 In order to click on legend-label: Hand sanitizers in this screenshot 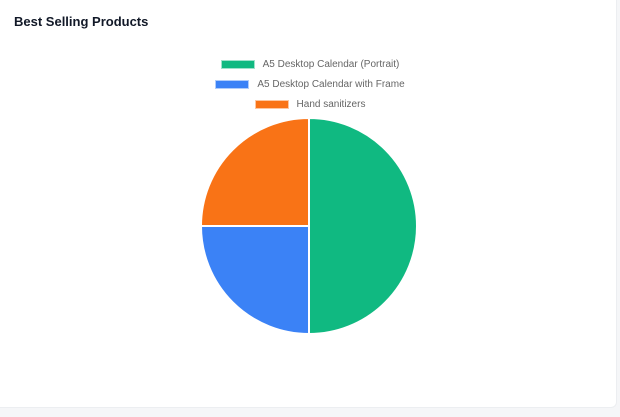, I will do `click(331, 104)`.